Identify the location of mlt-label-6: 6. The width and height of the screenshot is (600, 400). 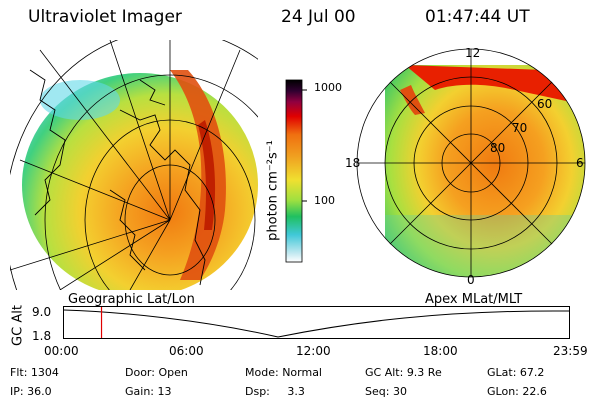
(580, 163).